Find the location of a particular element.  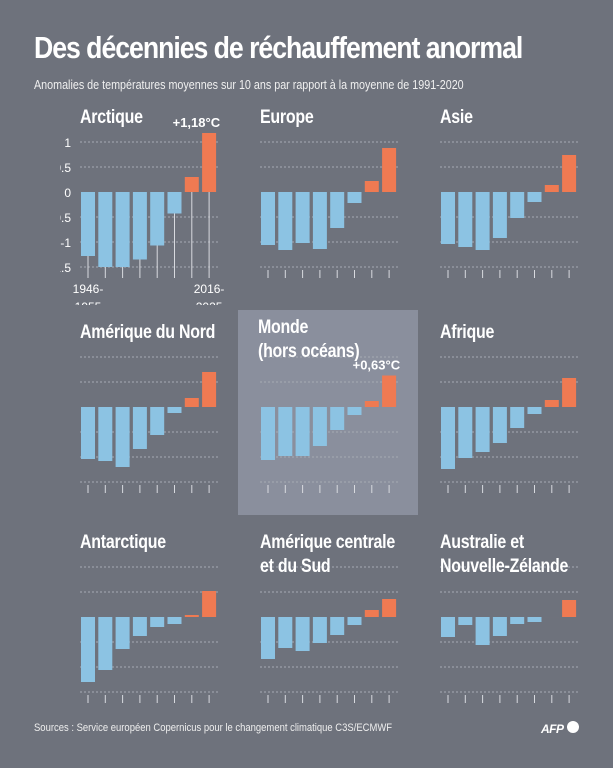

panel-title: Asie is located at coordinates (456, 117).